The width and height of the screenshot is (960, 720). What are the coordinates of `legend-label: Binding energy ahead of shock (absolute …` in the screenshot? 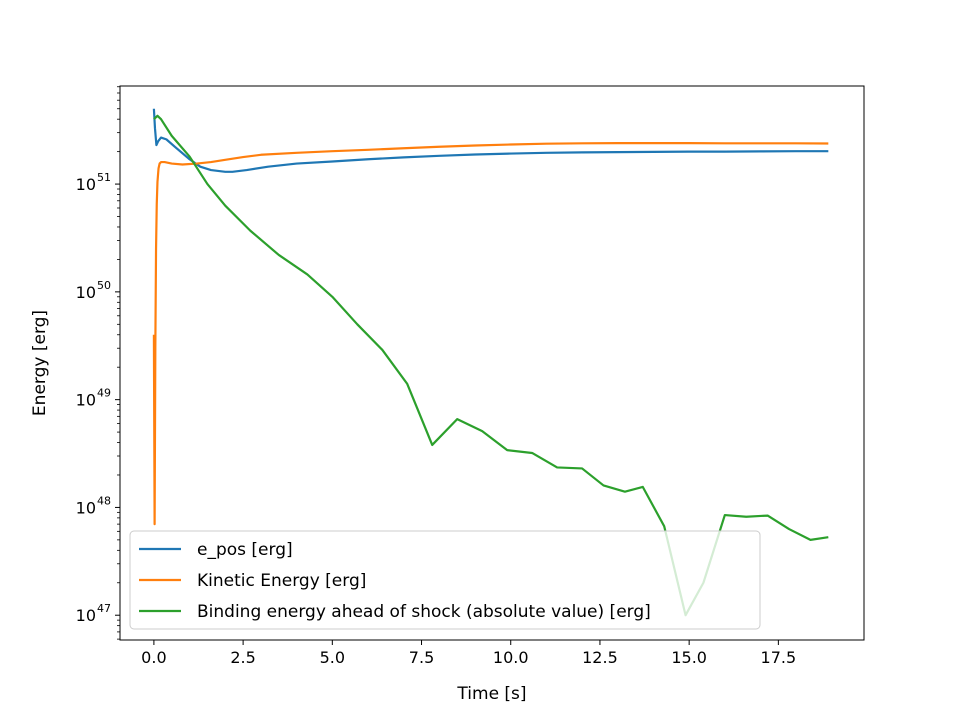 It's located at (424, 612).